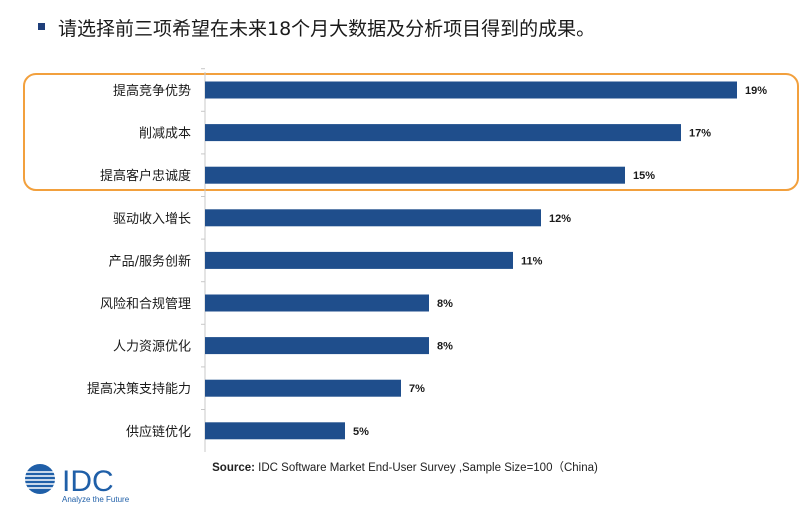  I want to click on logo-tagline: Analyze the Future, so click(96, 499).